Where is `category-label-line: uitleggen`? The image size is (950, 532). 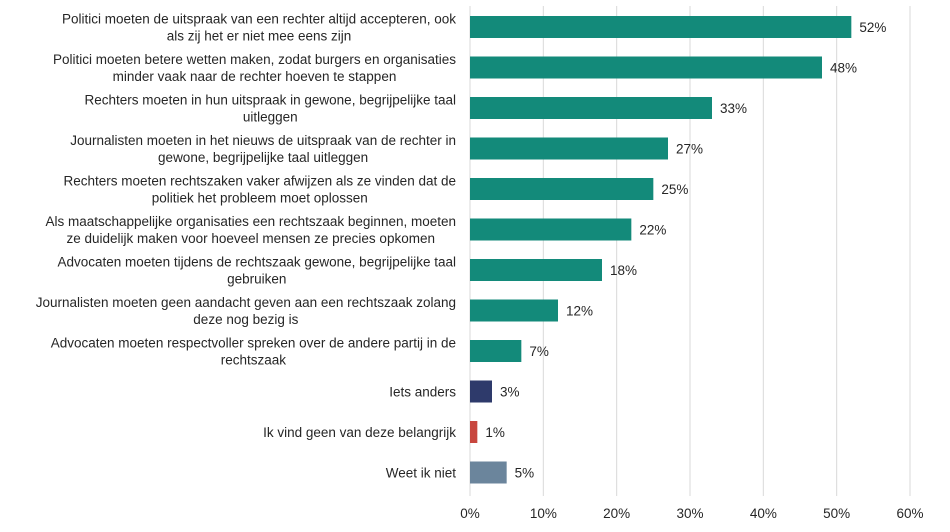 category-label-line: uitleggen is located at coordinates (270, 117).